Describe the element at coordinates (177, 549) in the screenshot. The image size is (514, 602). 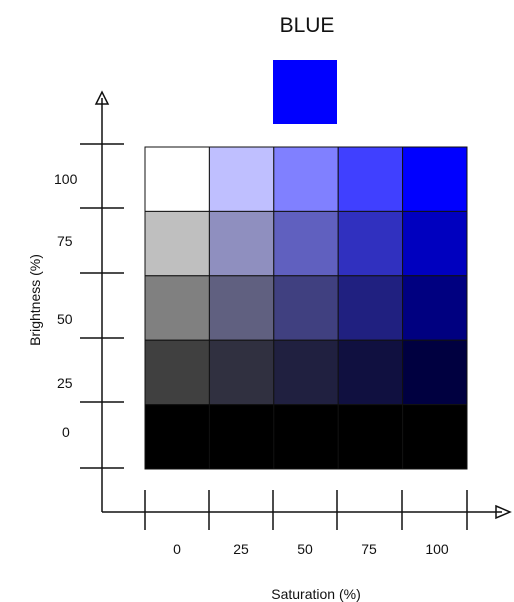
I see `x-tick-label: 0` at that location.